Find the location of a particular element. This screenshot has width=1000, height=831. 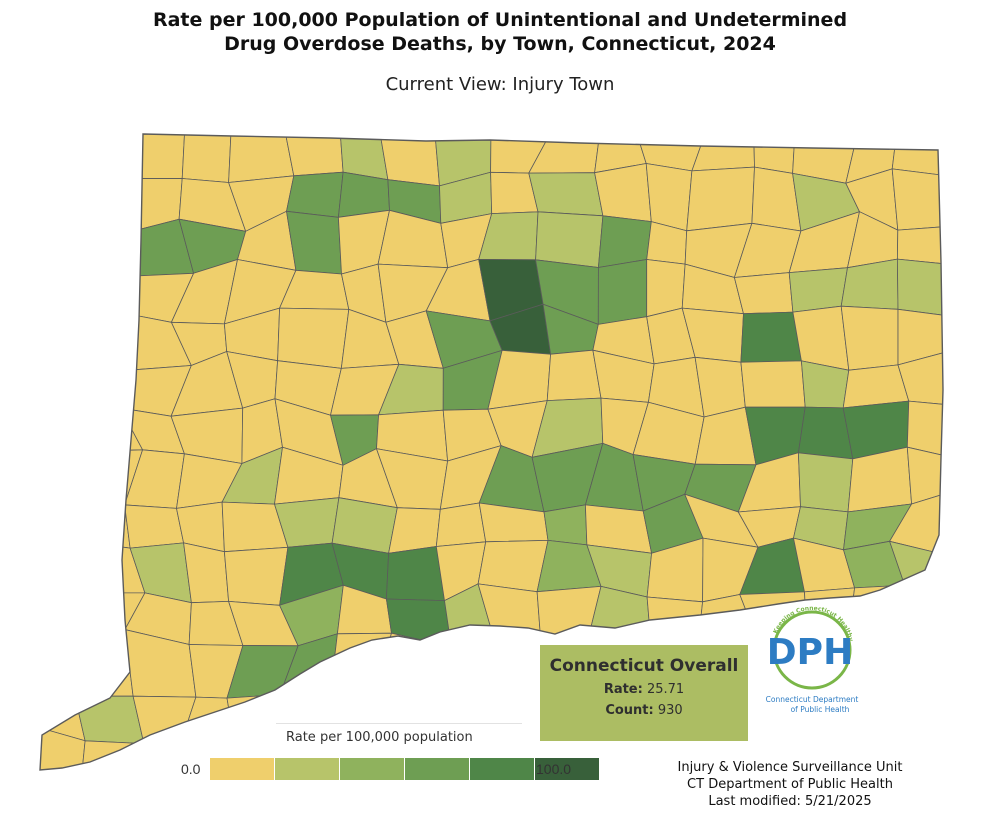

overall-rate-label: Rate: is located at coordinates (623, 689).